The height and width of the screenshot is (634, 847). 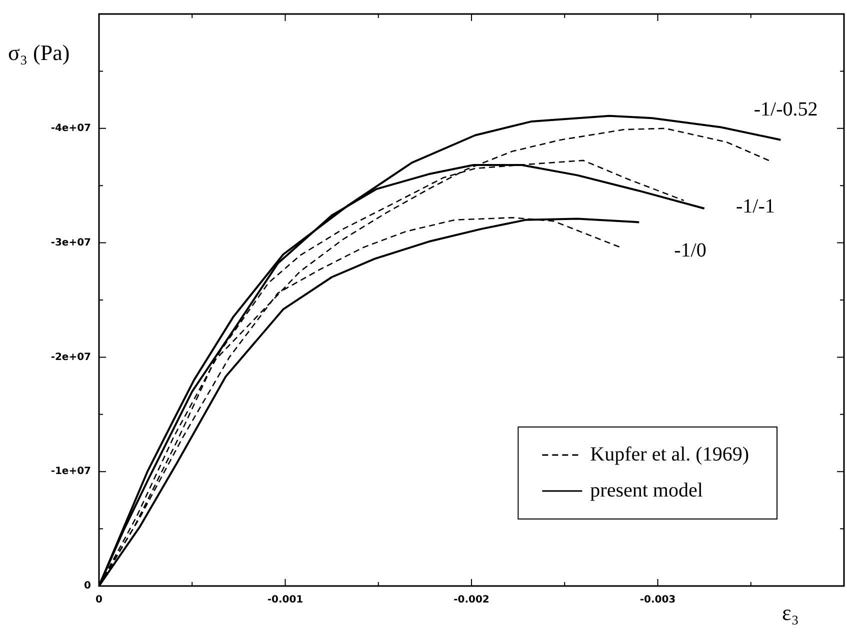 I want to click on y-tick-label: -4e+07, so click(x=71, y=128).